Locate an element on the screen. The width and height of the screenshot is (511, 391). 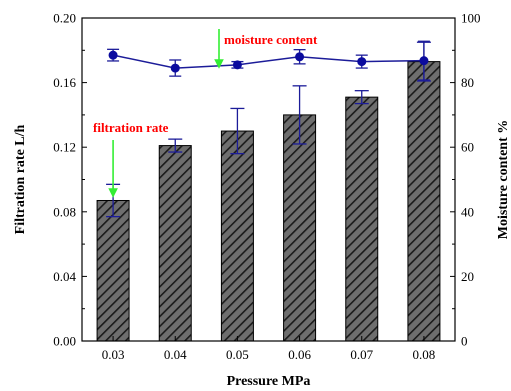
moisture-point-0.07 is located at coordinates (362, 62).